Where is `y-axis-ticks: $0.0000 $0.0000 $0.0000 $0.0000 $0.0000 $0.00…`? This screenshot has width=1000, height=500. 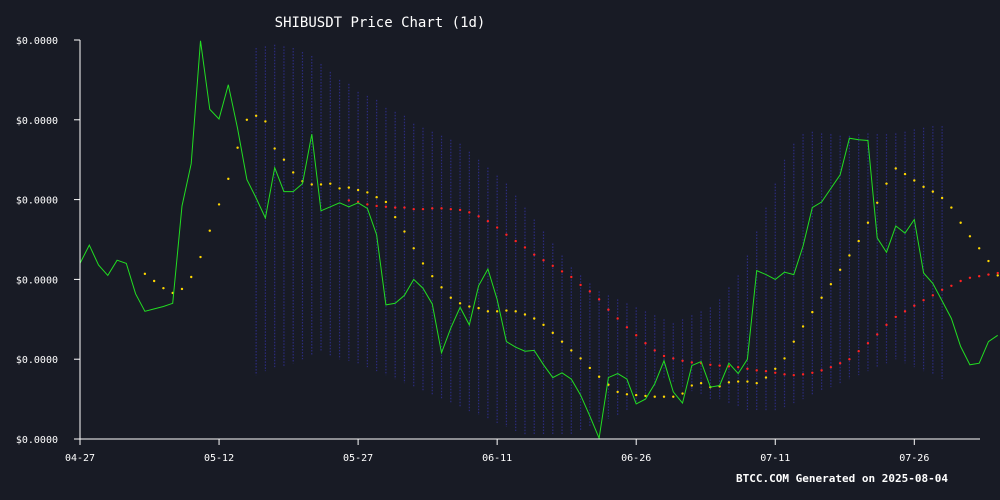 y-axis-ticks: $0.0000 $0.0000 $0.0000 $0.0000 $0.0000 $0.00… is located at coordinates (48, 241).